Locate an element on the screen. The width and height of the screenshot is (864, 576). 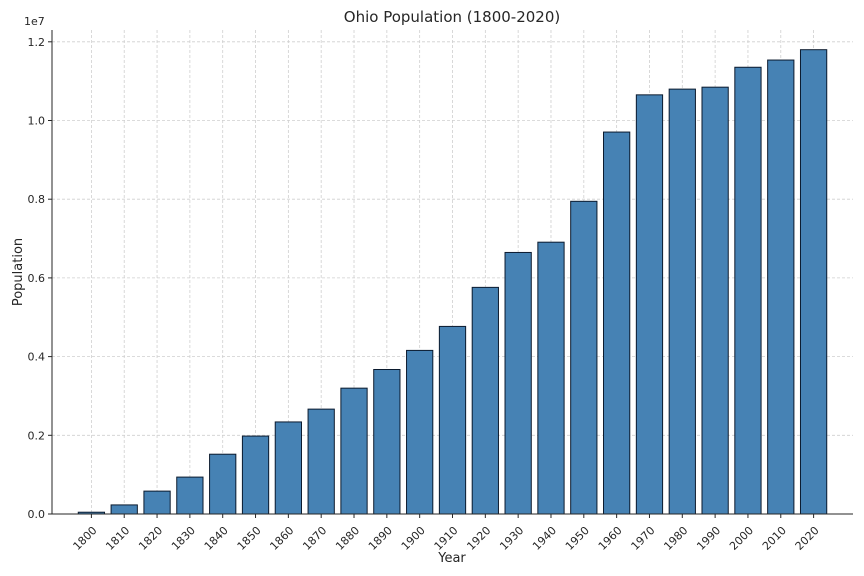
x-tick-label: 1830 is located at coordinates (183, 538).